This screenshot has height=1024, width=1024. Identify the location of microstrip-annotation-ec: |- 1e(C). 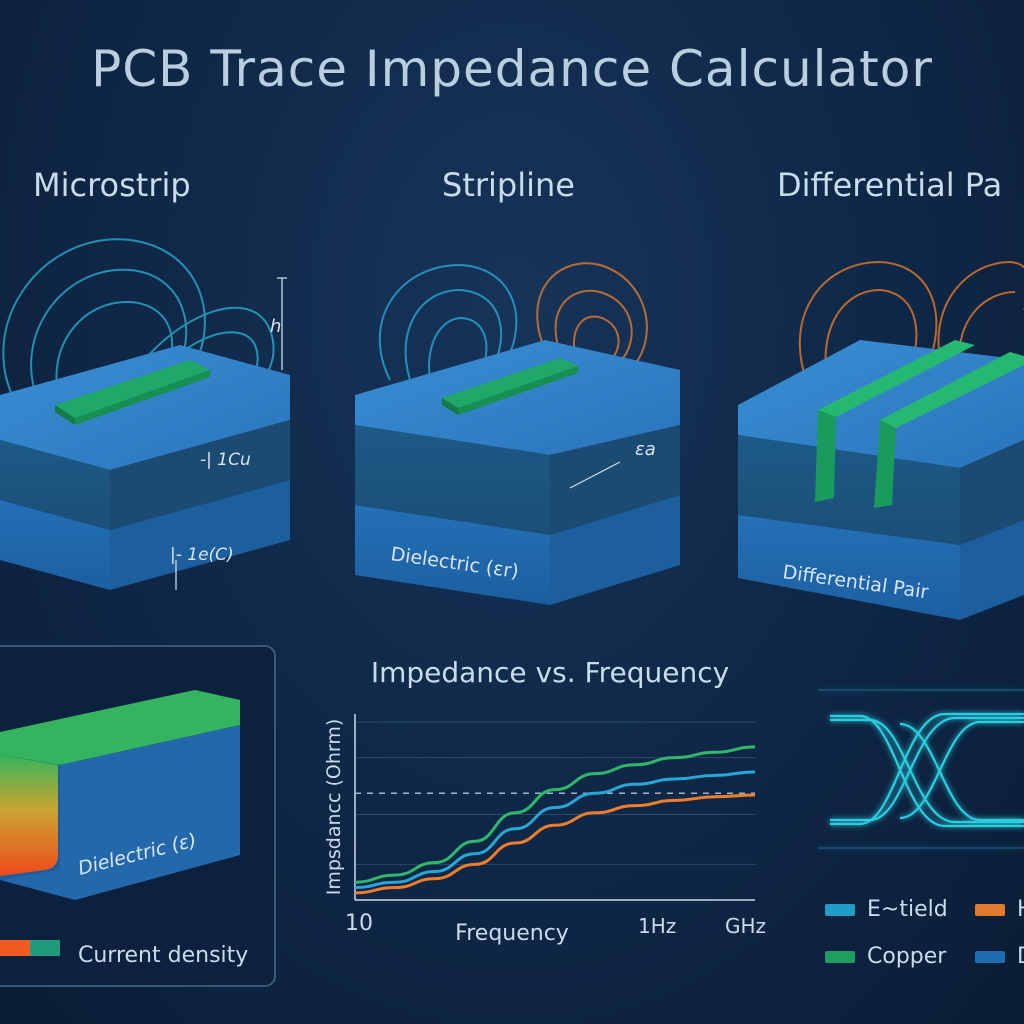
(202, 555).